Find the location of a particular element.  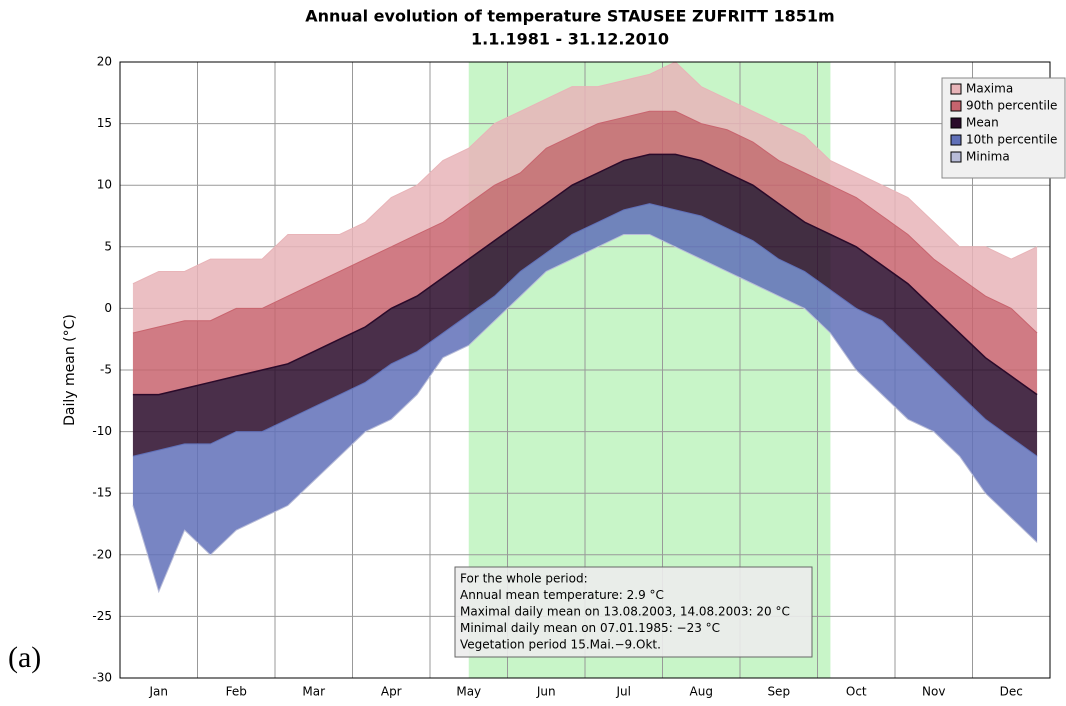

x-tick-label: Feb is located at coordinates (236, 692).